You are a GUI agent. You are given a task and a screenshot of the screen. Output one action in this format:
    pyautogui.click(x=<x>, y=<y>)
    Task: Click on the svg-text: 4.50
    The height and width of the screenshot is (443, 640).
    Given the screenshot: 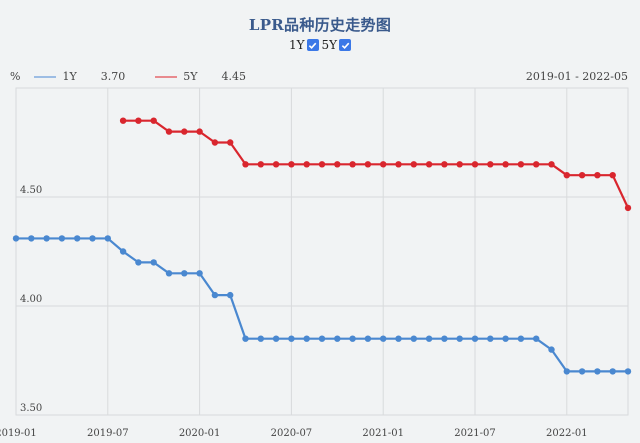 What is the action you would take?
    pyautogui.click(x=31, y=190)
    